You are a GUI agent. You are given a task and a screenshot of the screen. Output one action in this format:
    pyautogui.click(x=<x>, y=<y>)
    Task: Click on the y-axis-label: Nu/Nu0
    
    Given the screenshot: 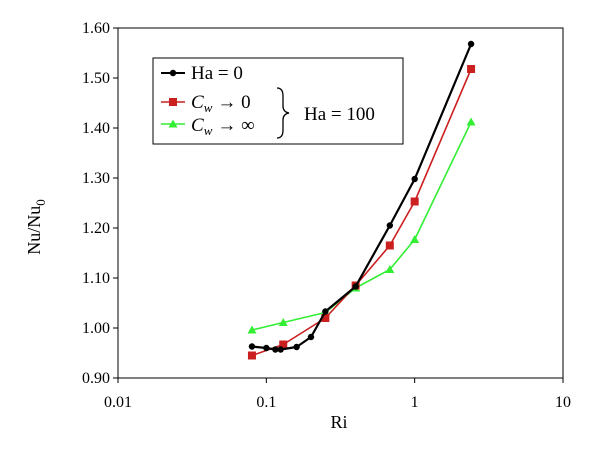 What is the action you would take?
    pyautogui.click(x=36, y=227)
    